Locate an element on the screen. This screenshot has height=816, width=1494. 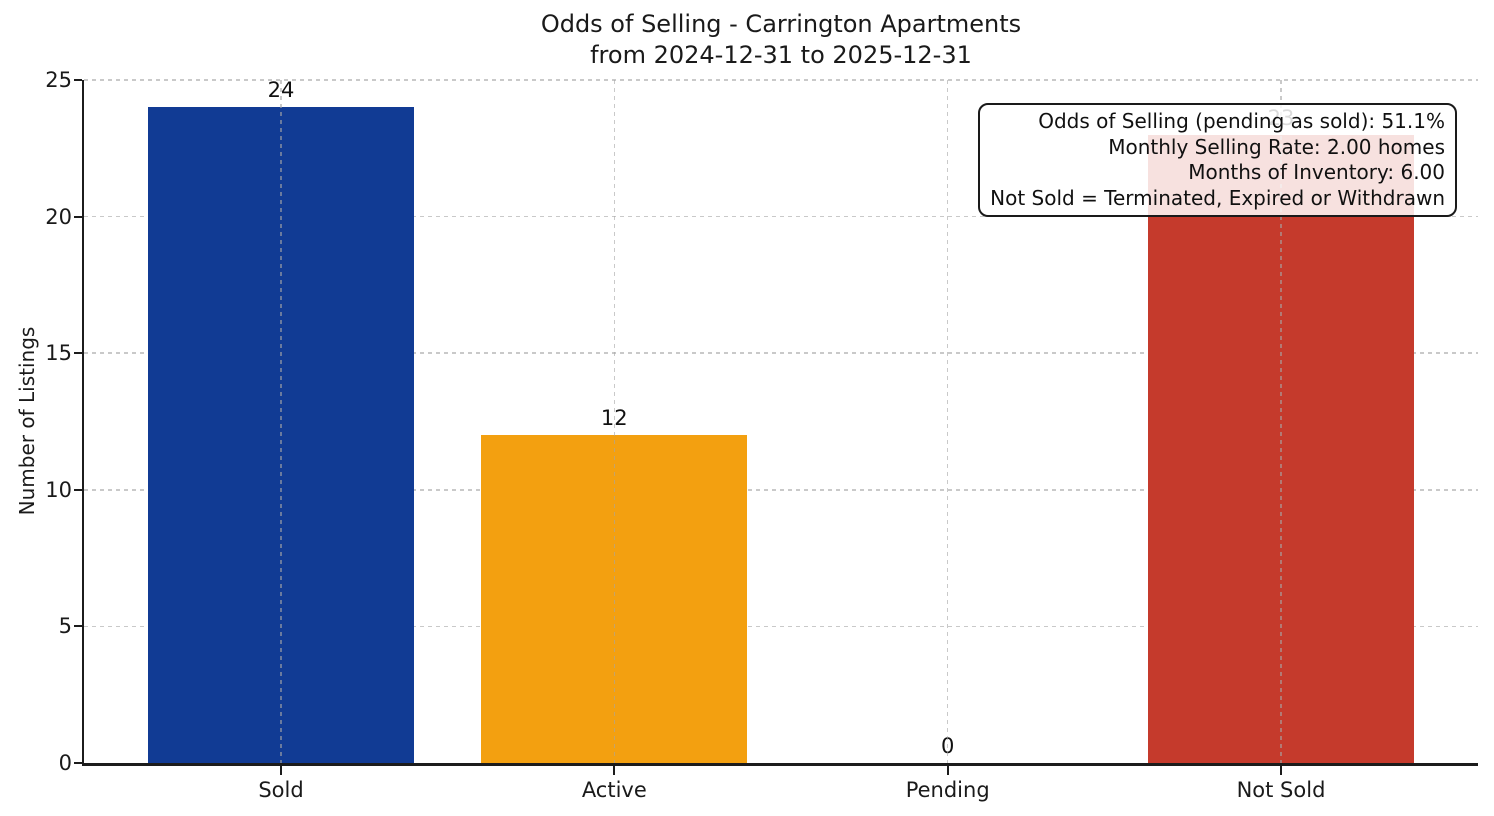
y-tick-label: 5 is located at coordinates (65, 626).